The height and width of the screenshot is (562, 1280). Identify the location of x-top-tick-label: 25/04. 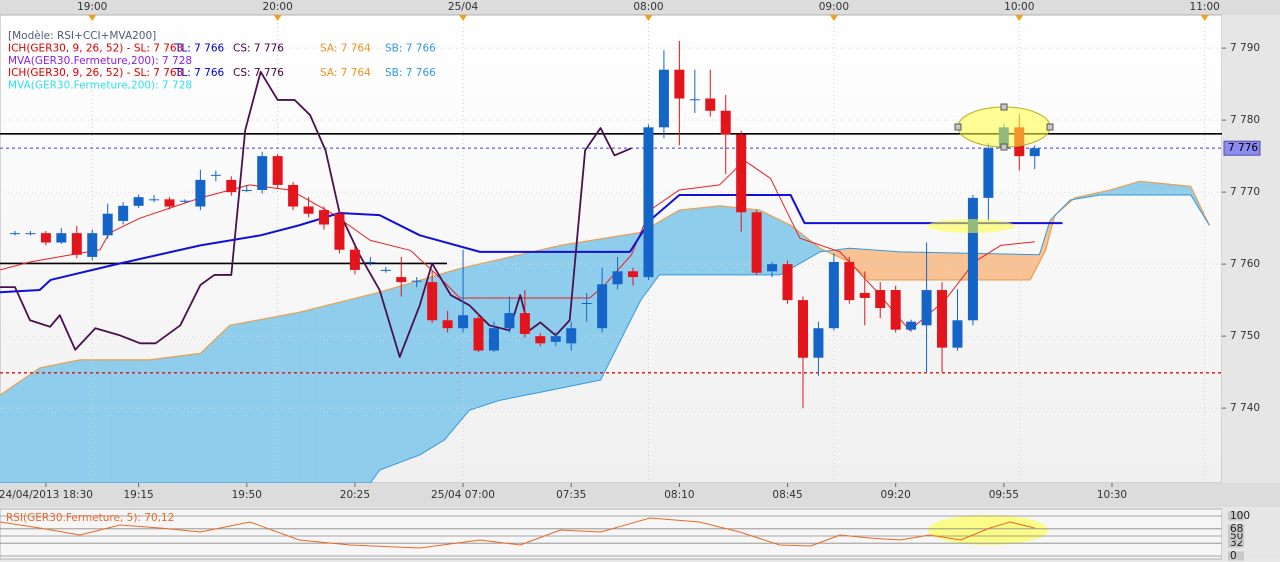
(463, 7).